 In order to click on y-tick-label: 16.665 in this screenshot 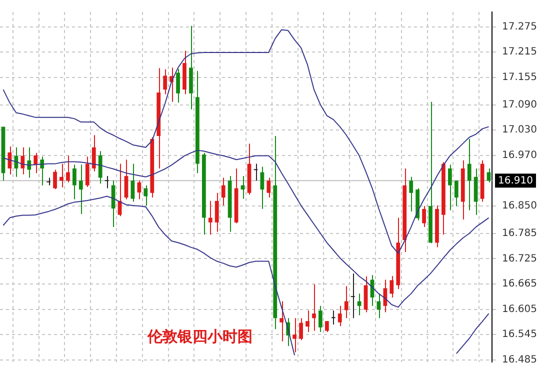, I will do `click(520, 284)`.